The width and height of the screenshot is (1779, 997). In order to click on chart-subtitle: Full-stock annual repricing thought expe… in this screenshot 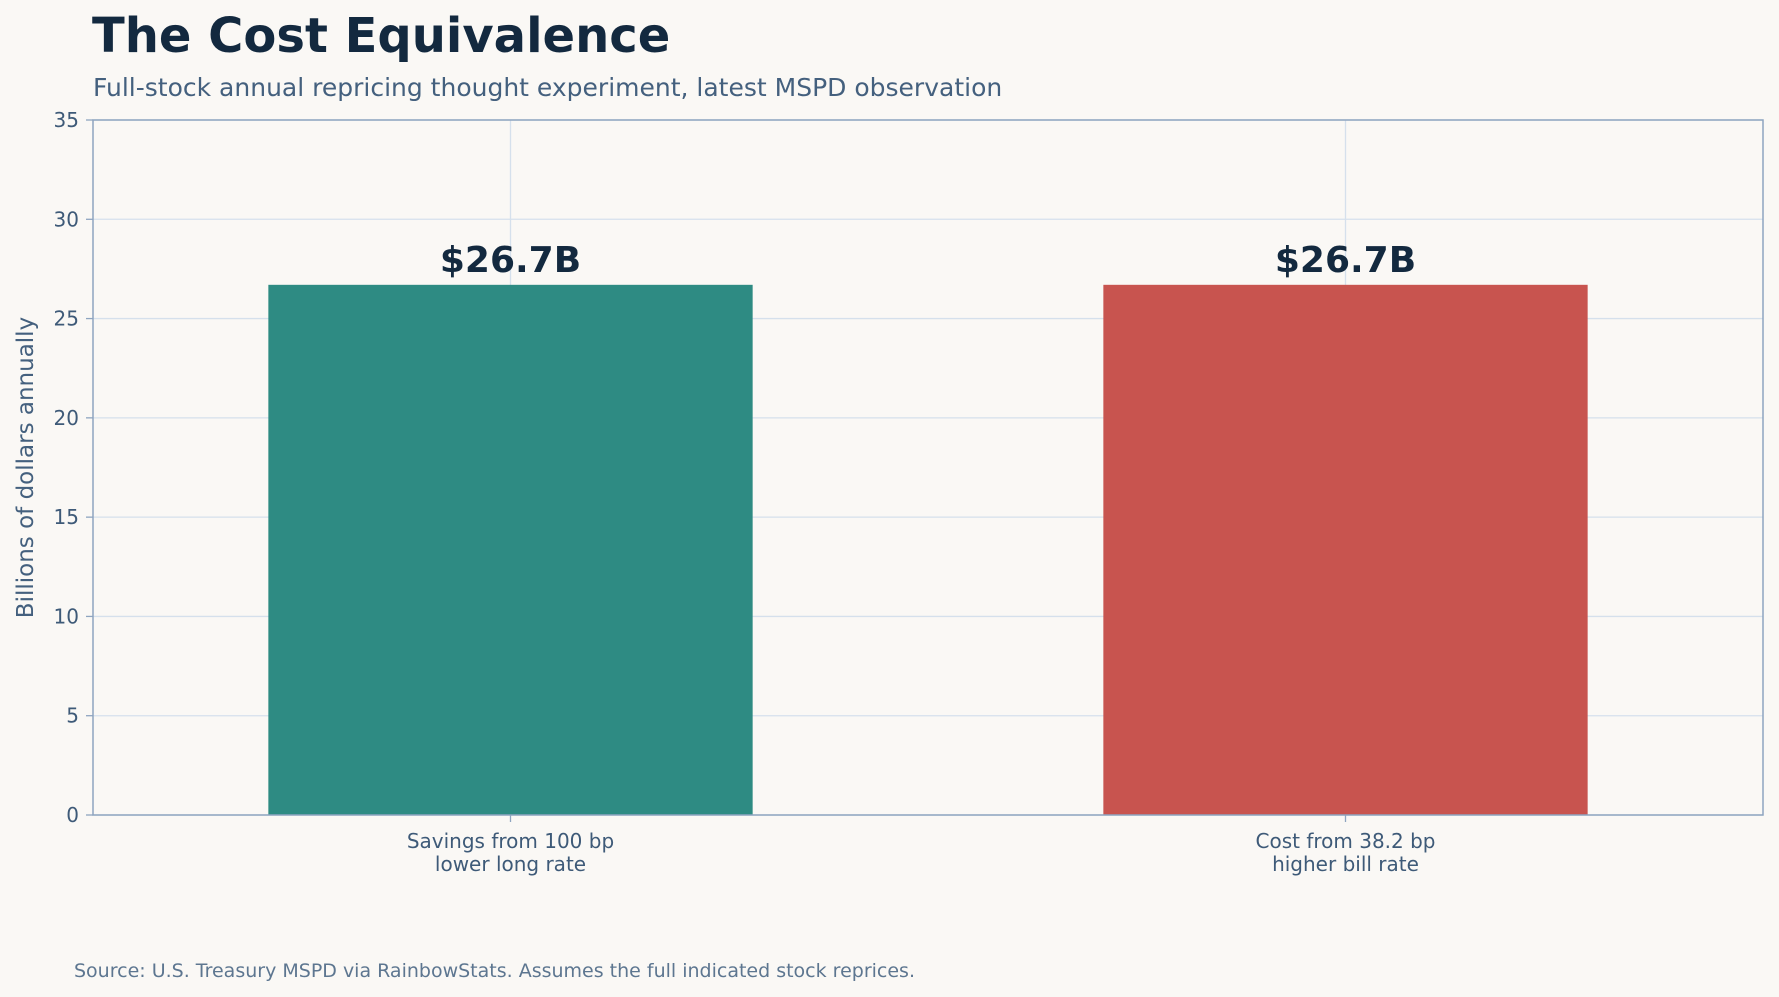, I will do `click(548, 87)`.